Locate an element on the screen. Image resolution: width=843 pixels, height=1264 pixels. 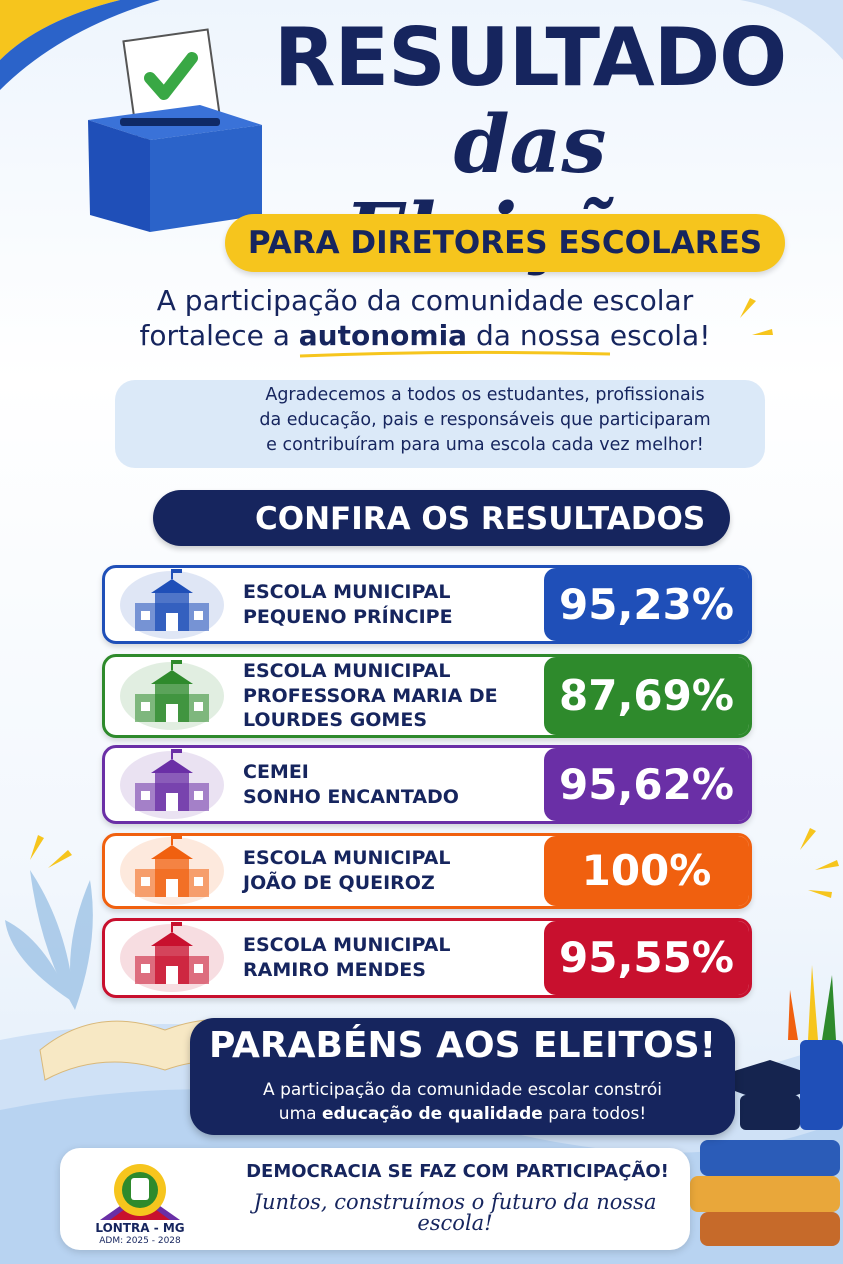
school-name: CEMEI SONHO ENCANTADO is located at coordinates (393, 784).